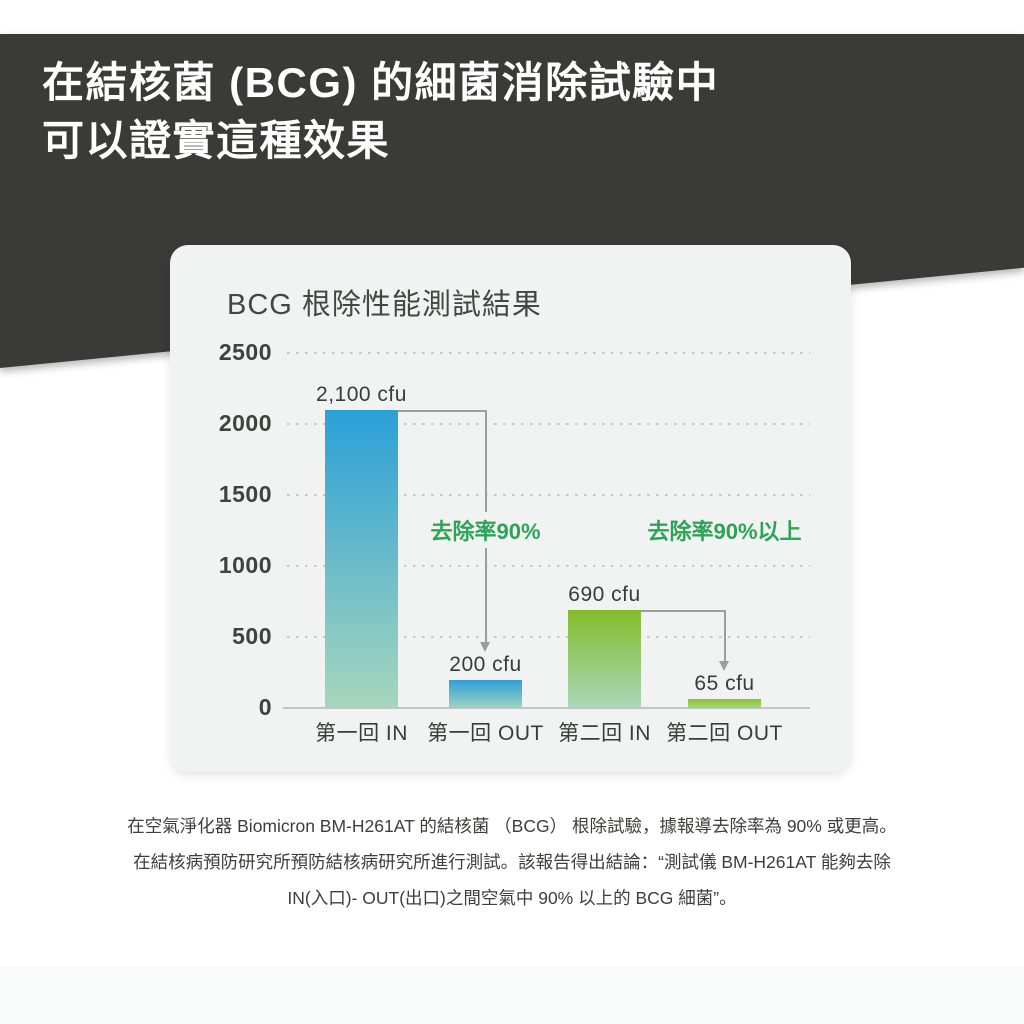 This screenshot has width=1024, height=1024. Describe the element at coordinates (512, 898) in the screenshot. I see `footer-line-3: IN(入口)- OUT(出口)之間空氣中 90% 以上的 BCG 細菌”。` at that location.